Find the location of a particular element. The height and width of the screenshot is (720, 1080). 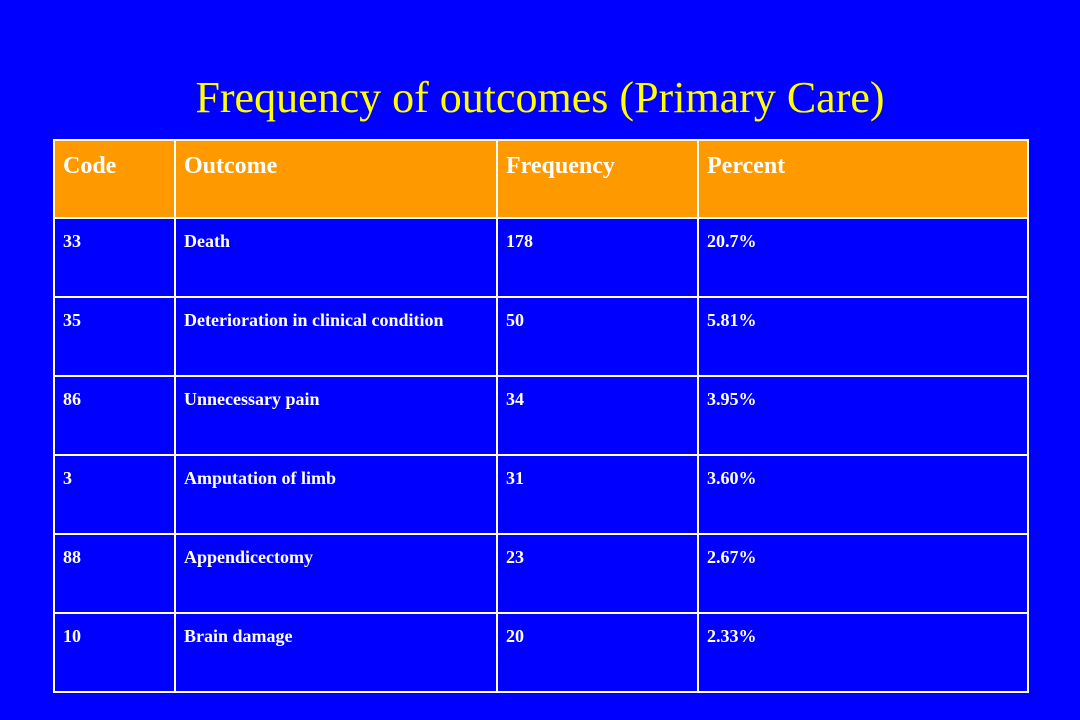

cell-frequency: 23 is located at coordinates (597, 573).